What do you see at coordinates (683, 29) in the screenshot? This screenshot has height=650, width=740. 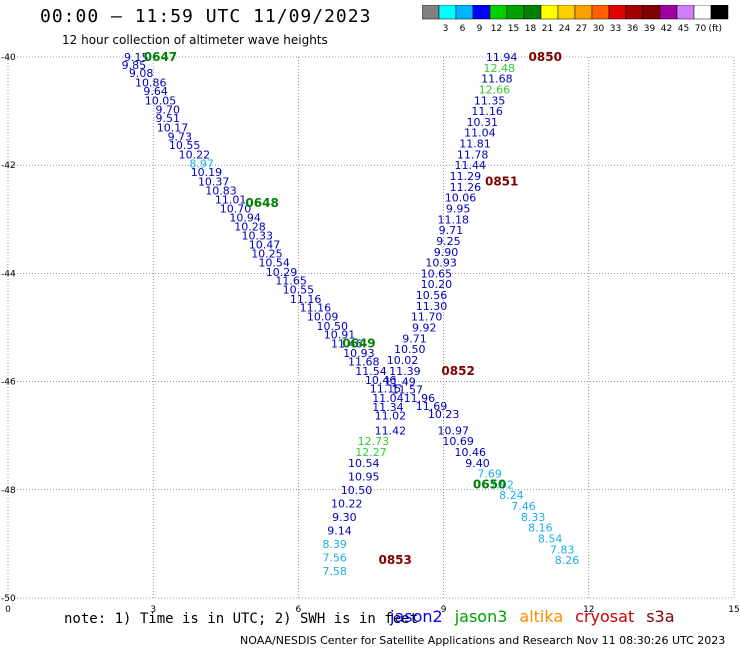 I see `colorbar-label: 45` at bounding box center [683, 29].